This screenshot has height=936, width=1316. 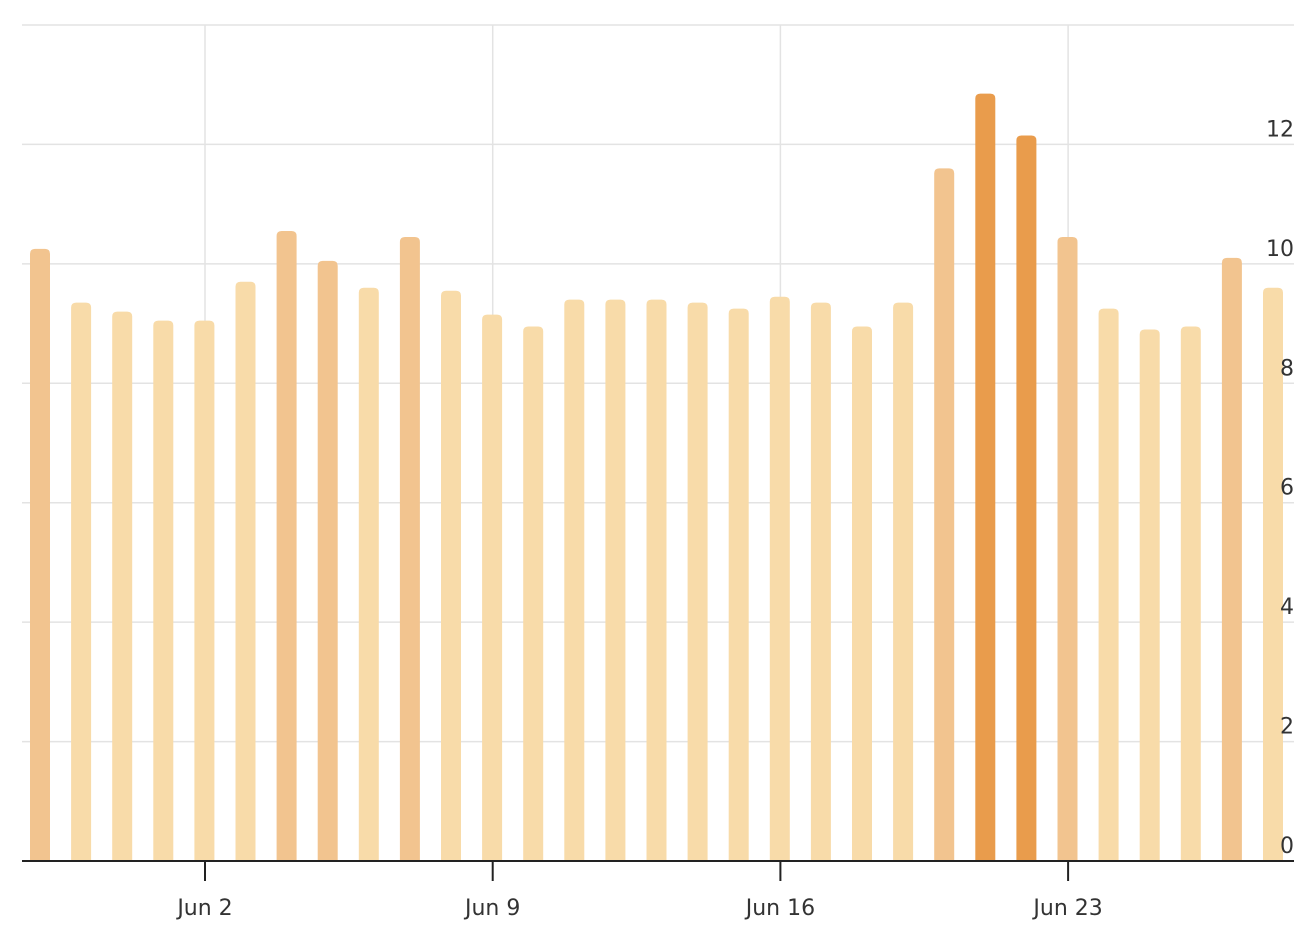 What do you see at coordinates (1287, 727) in the screenshot?
I see `y-tick-label: 2` at bounding box center [1287, 727].